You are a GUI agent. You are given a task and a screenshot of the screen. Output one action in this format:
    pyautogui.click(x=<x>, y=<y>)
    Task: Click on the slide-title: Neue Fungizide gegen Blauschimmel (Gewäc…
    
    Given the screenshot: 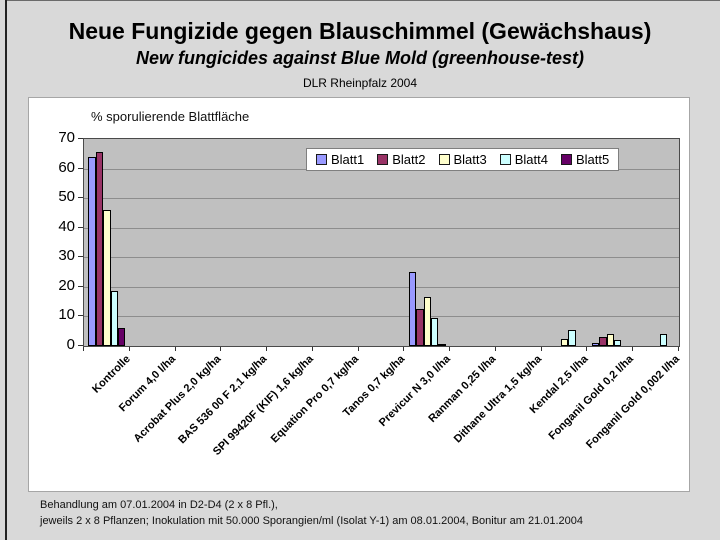 What is the action you would take?
    pyautogui.click(x=360, y=31)
    